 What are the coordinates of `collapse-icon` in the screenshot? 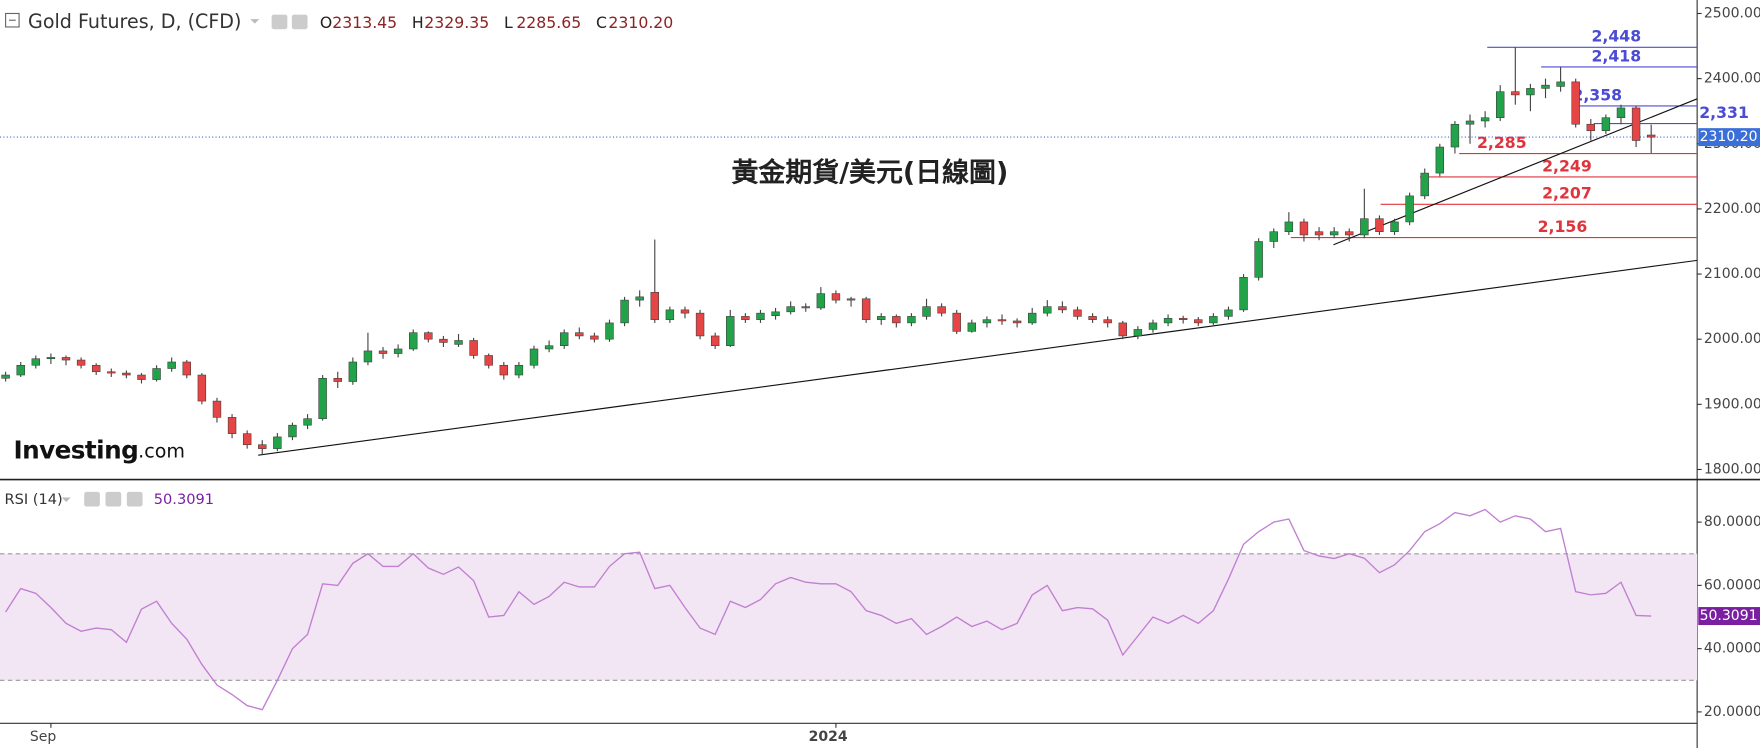 It's located at (12, 20).